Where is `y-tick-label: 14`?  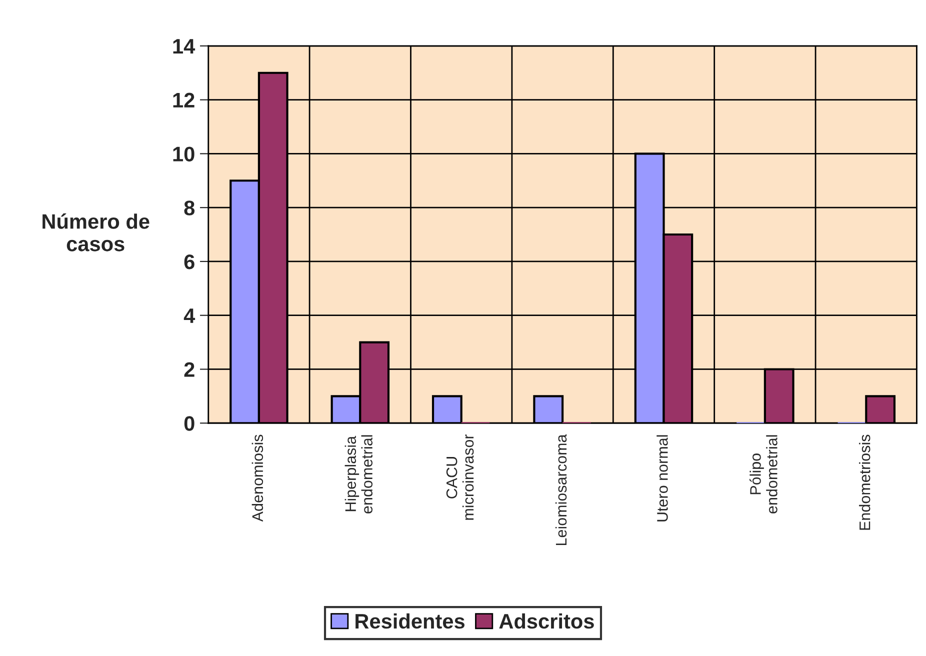 y-tick-label: 14 is located at coordinates (184, 46).